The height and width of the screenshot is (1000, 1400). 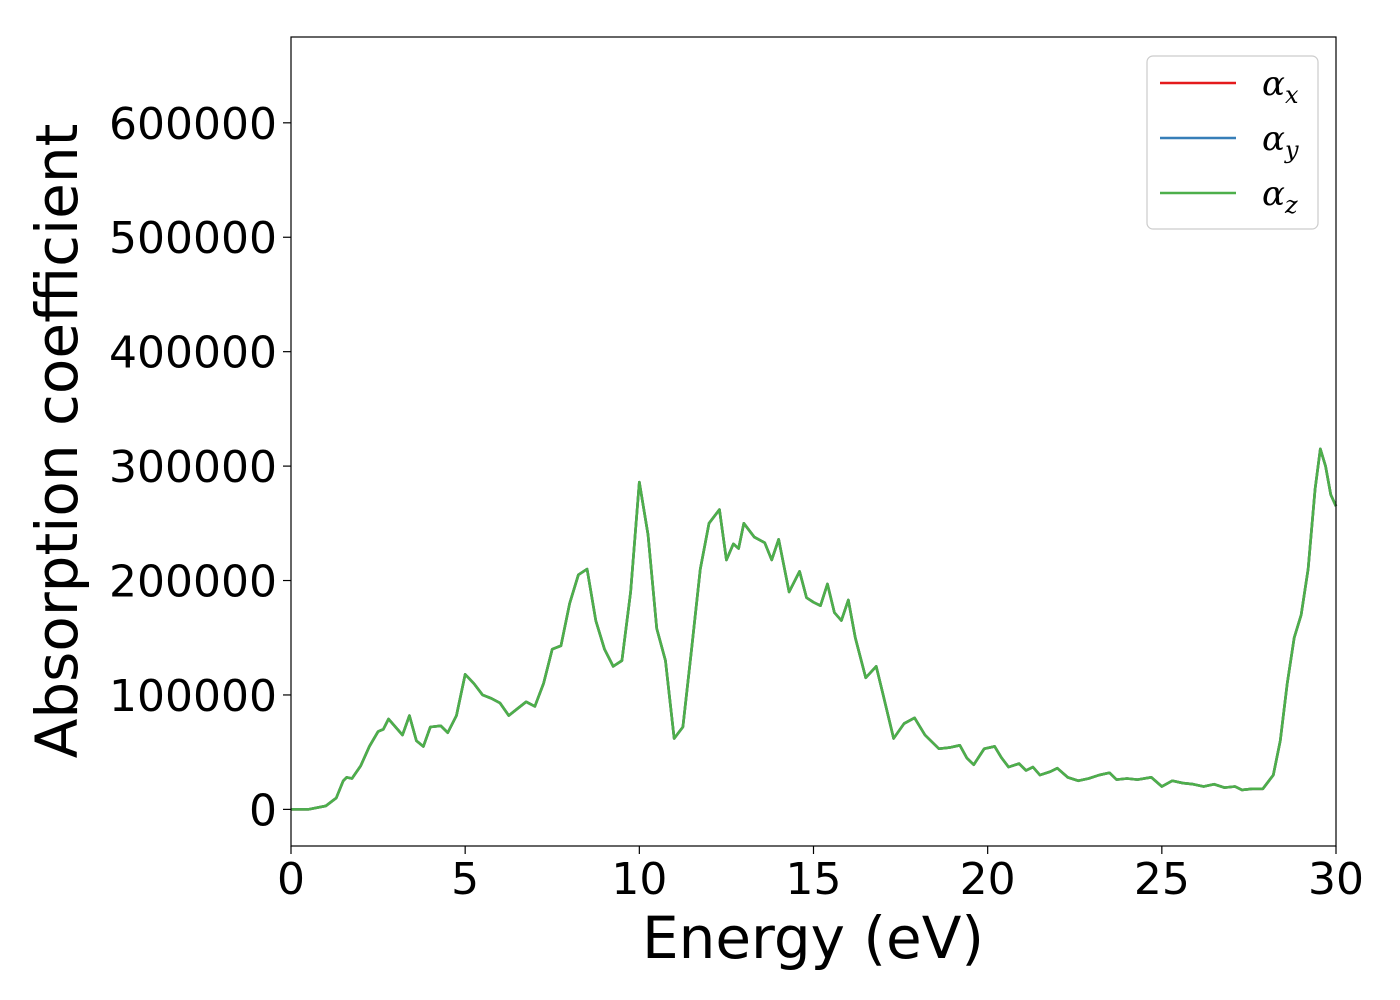 I want to click on y-axis-title: Absorption coefficient, so click(x=57, y=441).